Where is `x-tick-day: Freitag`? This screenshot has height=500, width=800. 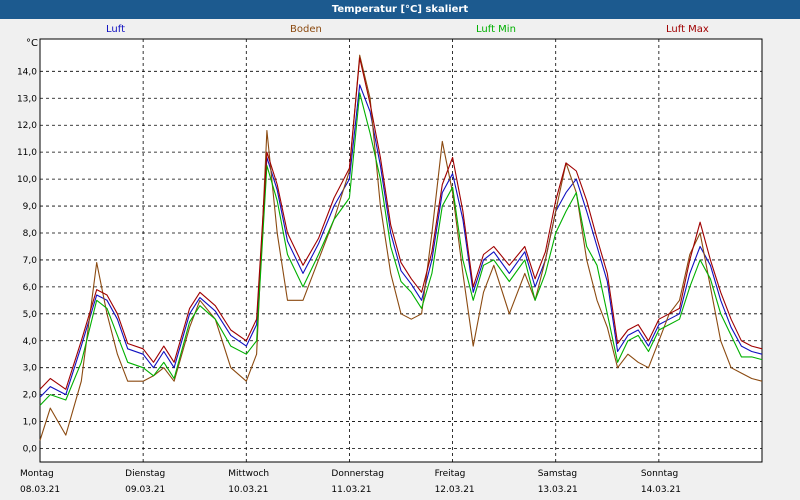
x-tick-day: Freitag is located at coordinates (450, 474).